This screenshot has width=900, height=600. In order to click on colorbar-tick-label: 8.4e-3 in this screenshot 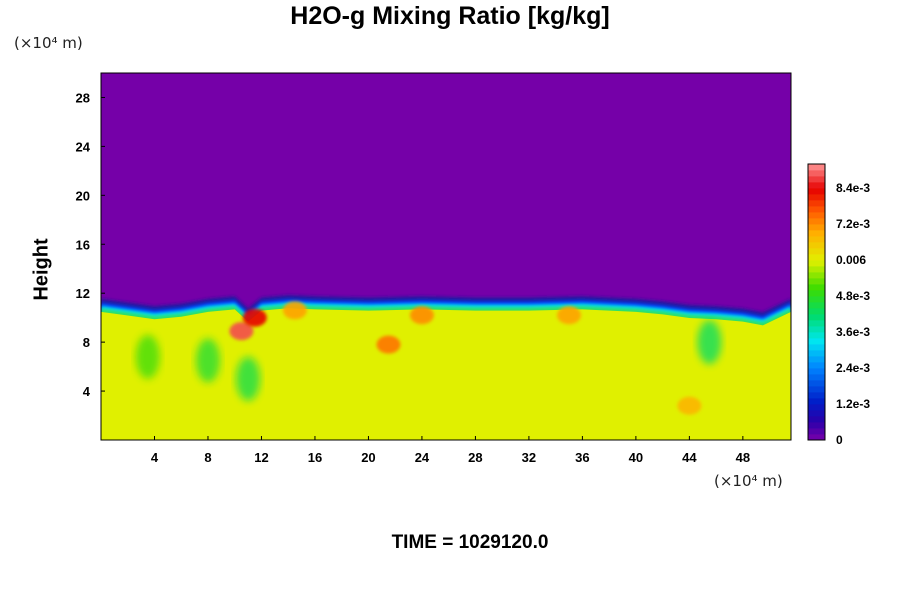, I will do `click(853, 188)`.